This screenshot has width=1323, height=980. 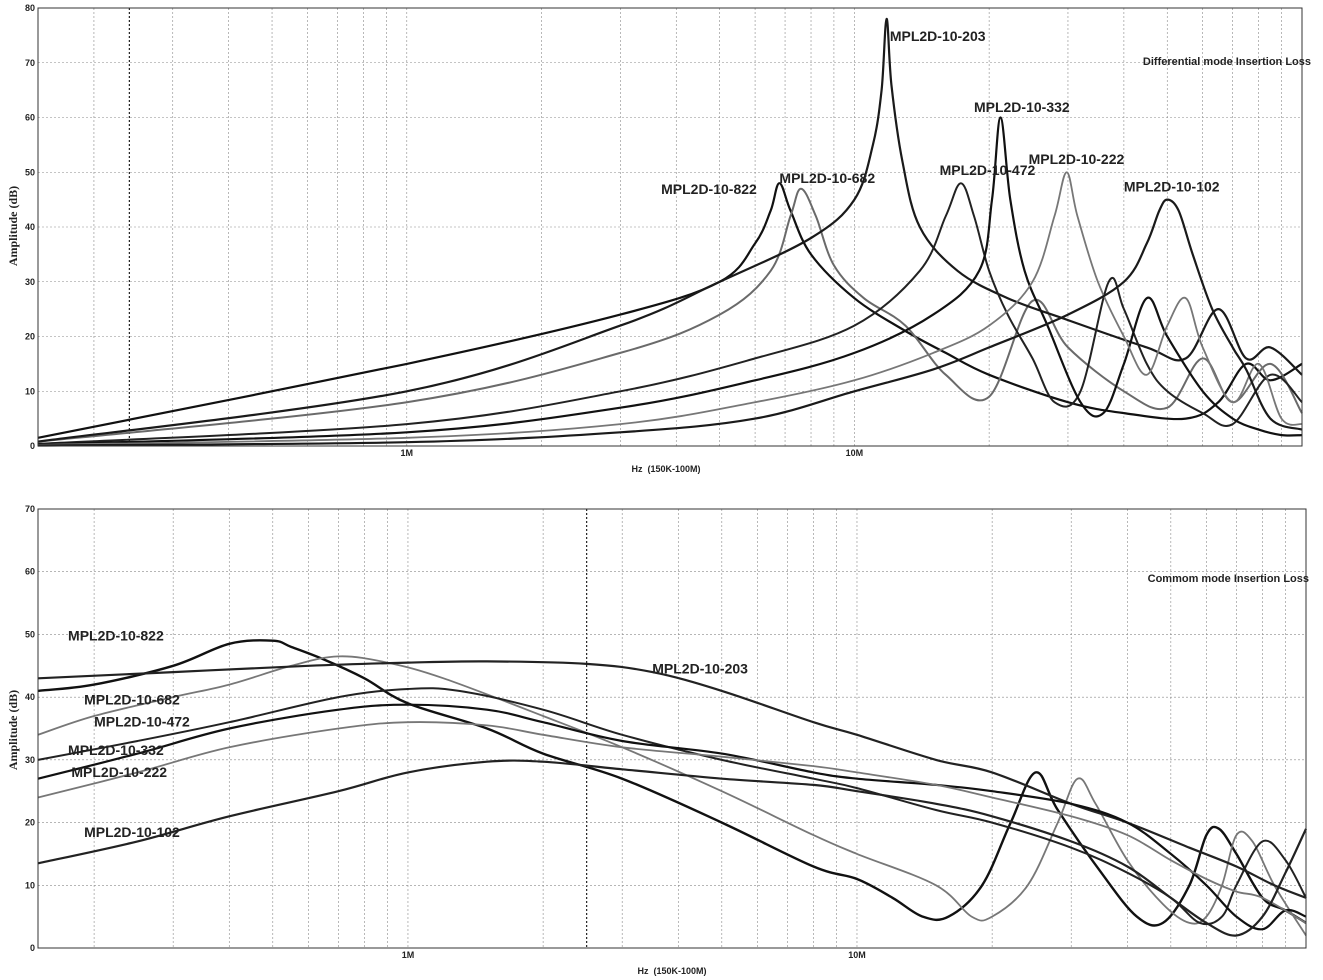 I want to click on dm-y-tick-label: 0, so click(x=32, y=446).